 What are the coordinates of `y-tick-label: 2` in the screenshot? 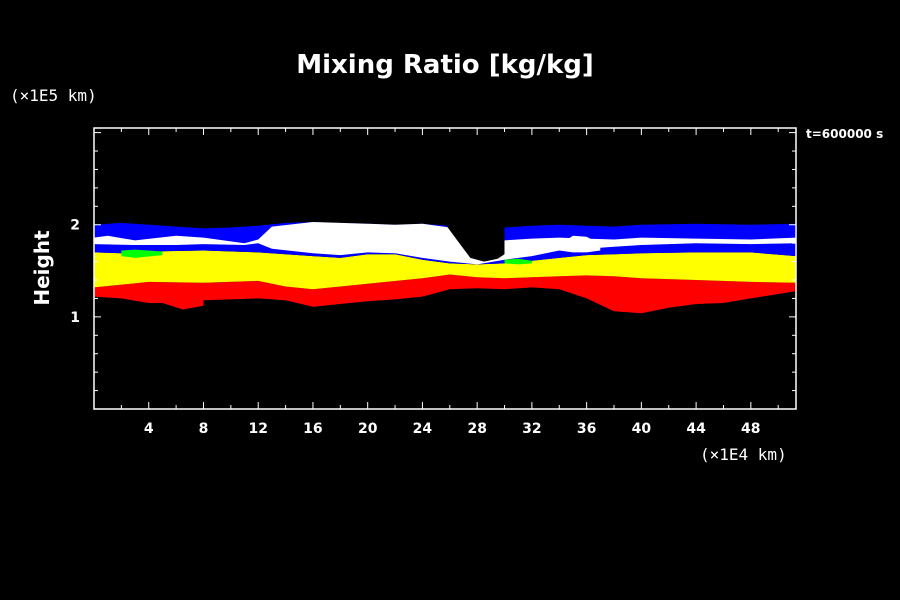 It's located at (75, 226).